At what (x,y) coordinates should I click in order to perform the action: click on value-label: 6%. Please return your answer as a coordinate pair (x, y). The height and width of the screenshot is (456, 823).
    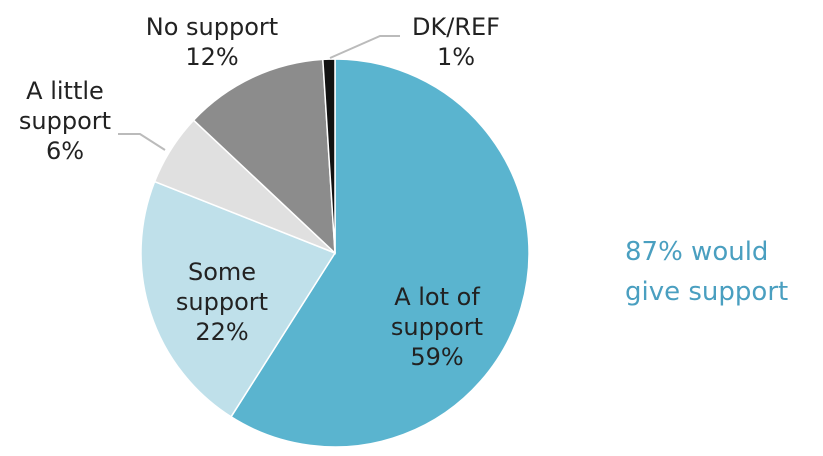
    Looking at the image, I should click on (65, 151).